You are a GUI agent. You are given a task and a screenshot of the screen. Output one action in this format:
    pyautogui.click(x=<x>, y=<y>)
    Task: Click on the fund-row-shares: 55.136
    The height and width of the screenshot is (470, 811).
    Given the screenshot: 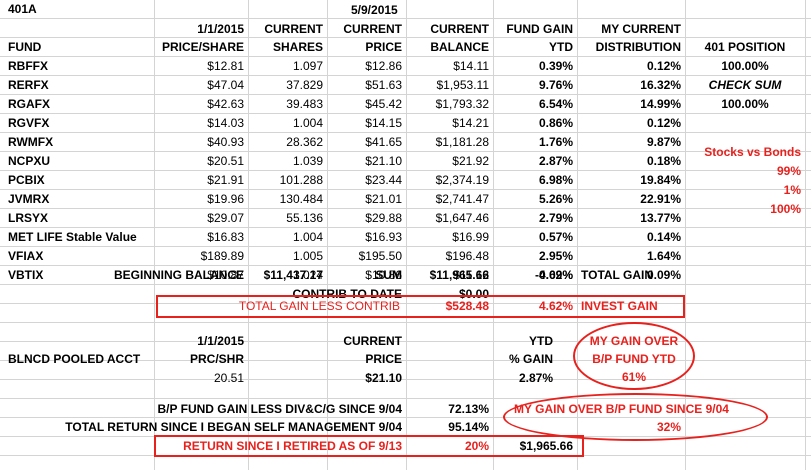 What is the action you would take?
    pyautogui.click(x=304, y=218)
    